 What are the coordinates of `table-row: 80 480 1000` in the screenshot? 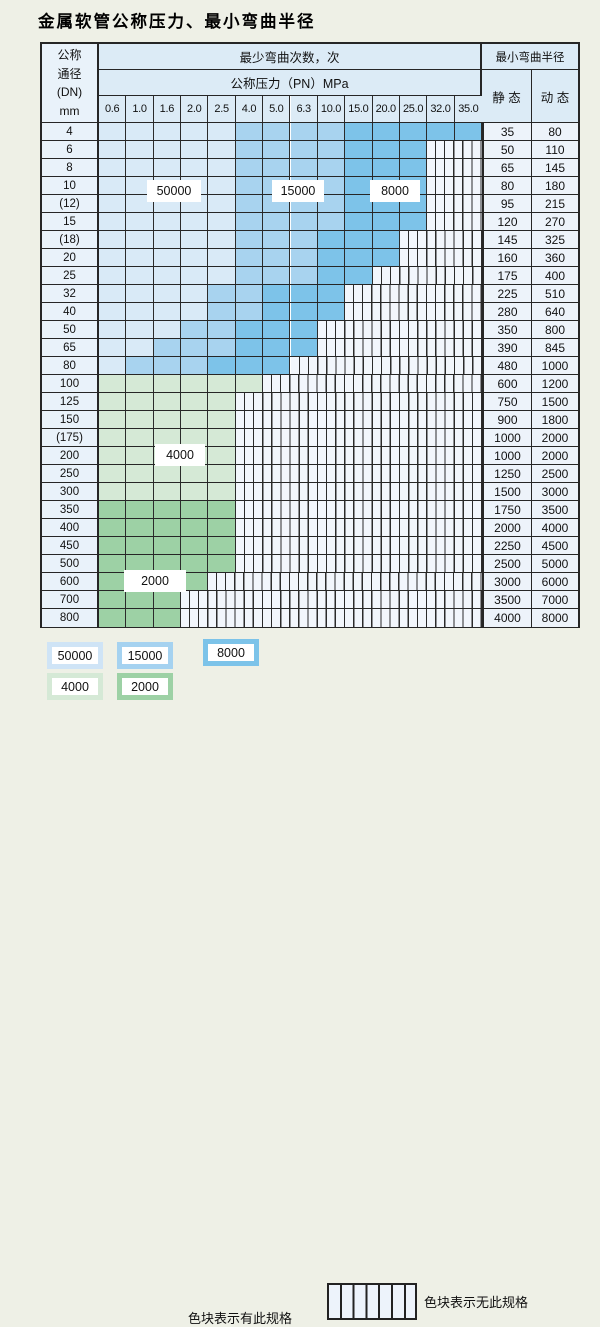 It's located at (310, 366).